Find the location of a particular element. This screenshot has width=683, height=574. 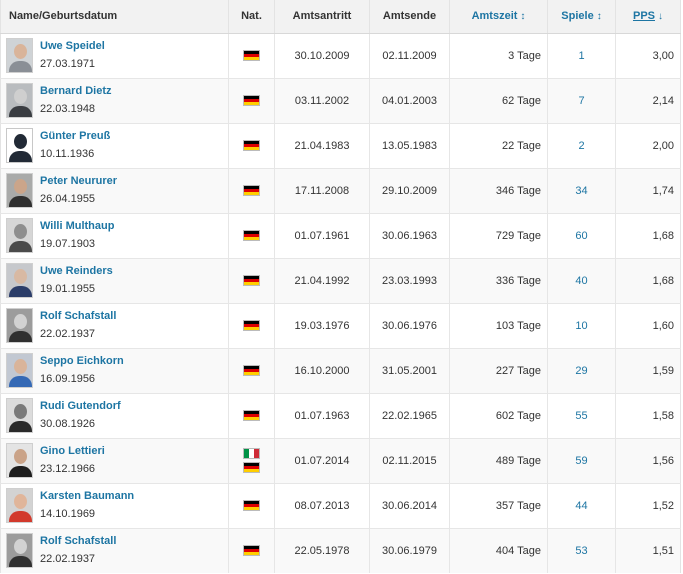

games-link: 29 is located at coordinates (581, 370).